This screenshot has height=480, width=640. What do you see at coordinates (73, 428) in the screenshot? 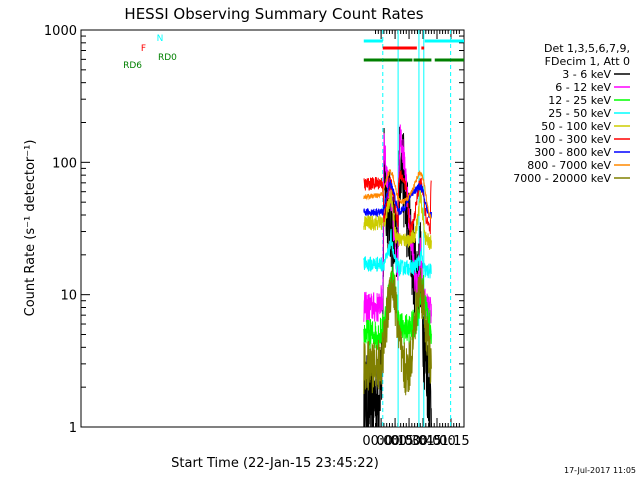
I see `y-tick-label: 1` at bounding box center [73, 428].